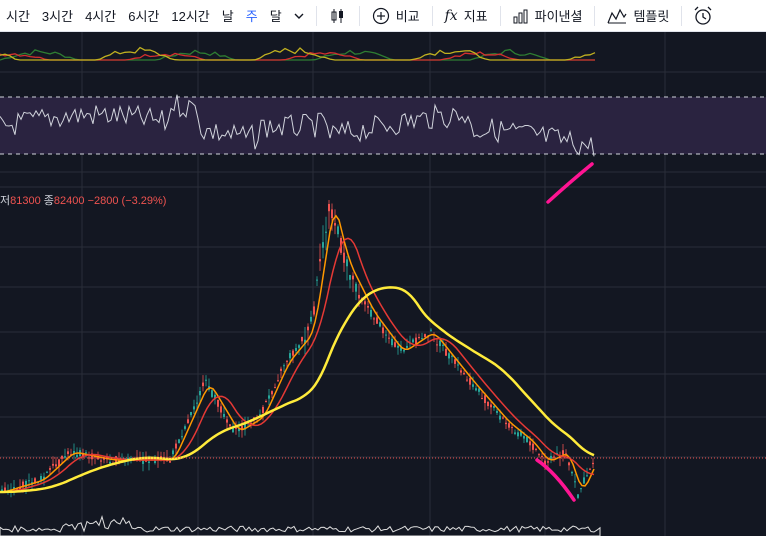  Describe the element at coordinates (275, 16) in the screenshot. I see `timeframe-button: 달` at that location.